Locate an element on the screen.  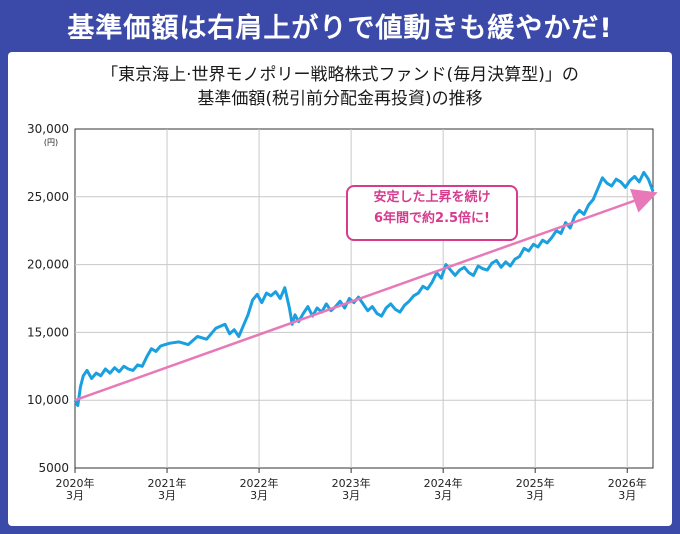
x-tick-label: 2023年 is located at coordinates (351, 483).